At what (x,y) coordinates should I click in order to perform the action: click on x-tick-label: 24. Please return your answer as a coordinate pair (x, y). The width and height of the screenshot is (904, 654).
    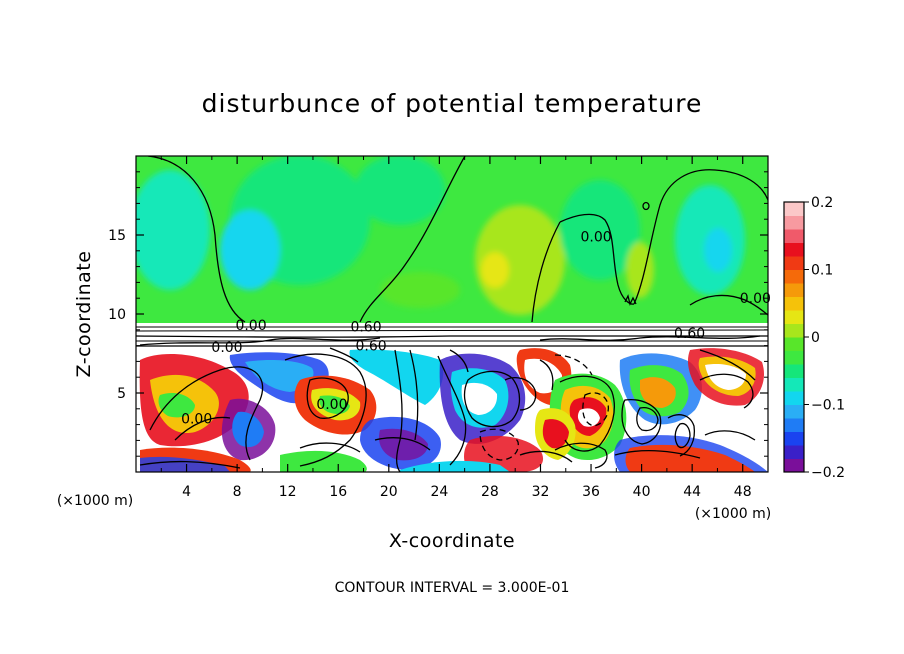
    Looking at the image, I should click on (439, 492).